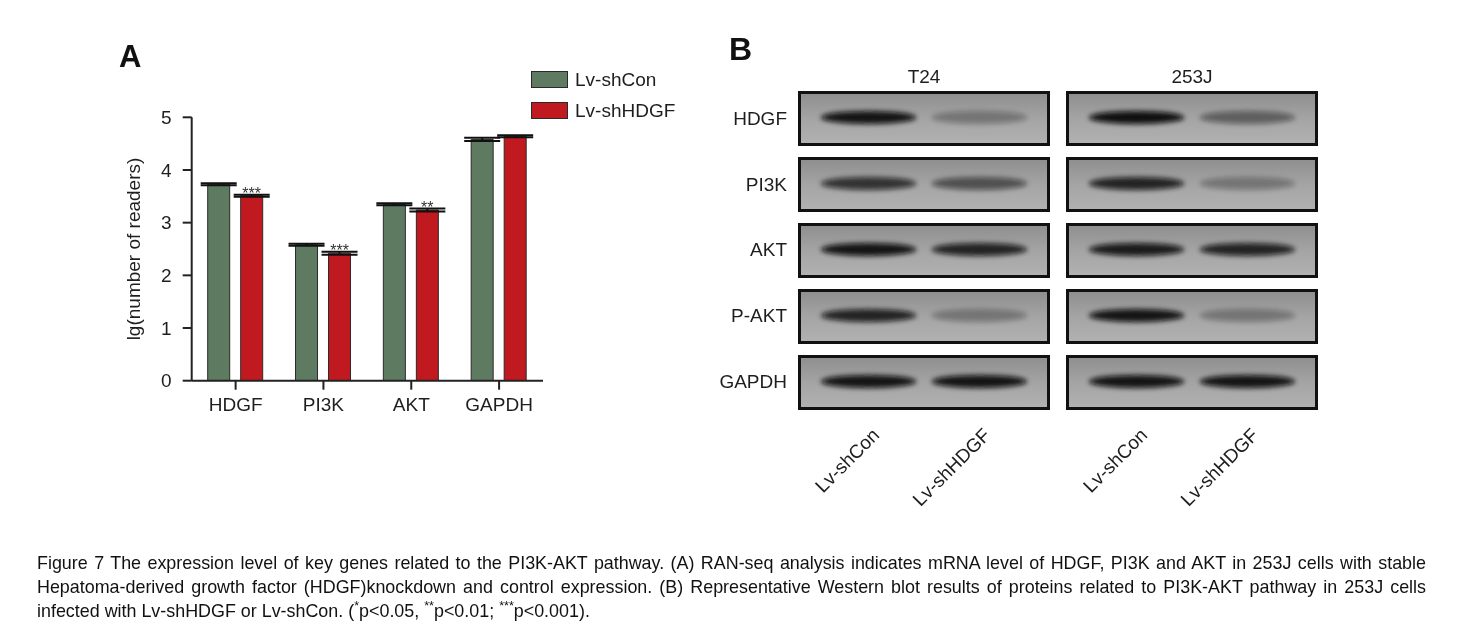 The width and height of the screenshot is (1458, 634). I want to click on y-tick-label: 5, so click(166, 118).